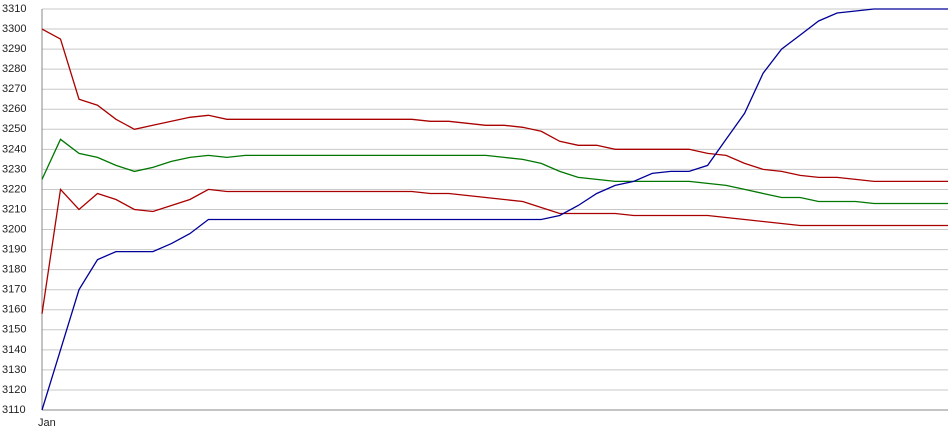 This screenshot has width=950, height=435. I want to click on y-tick-label: 3120, so click(14, 390).